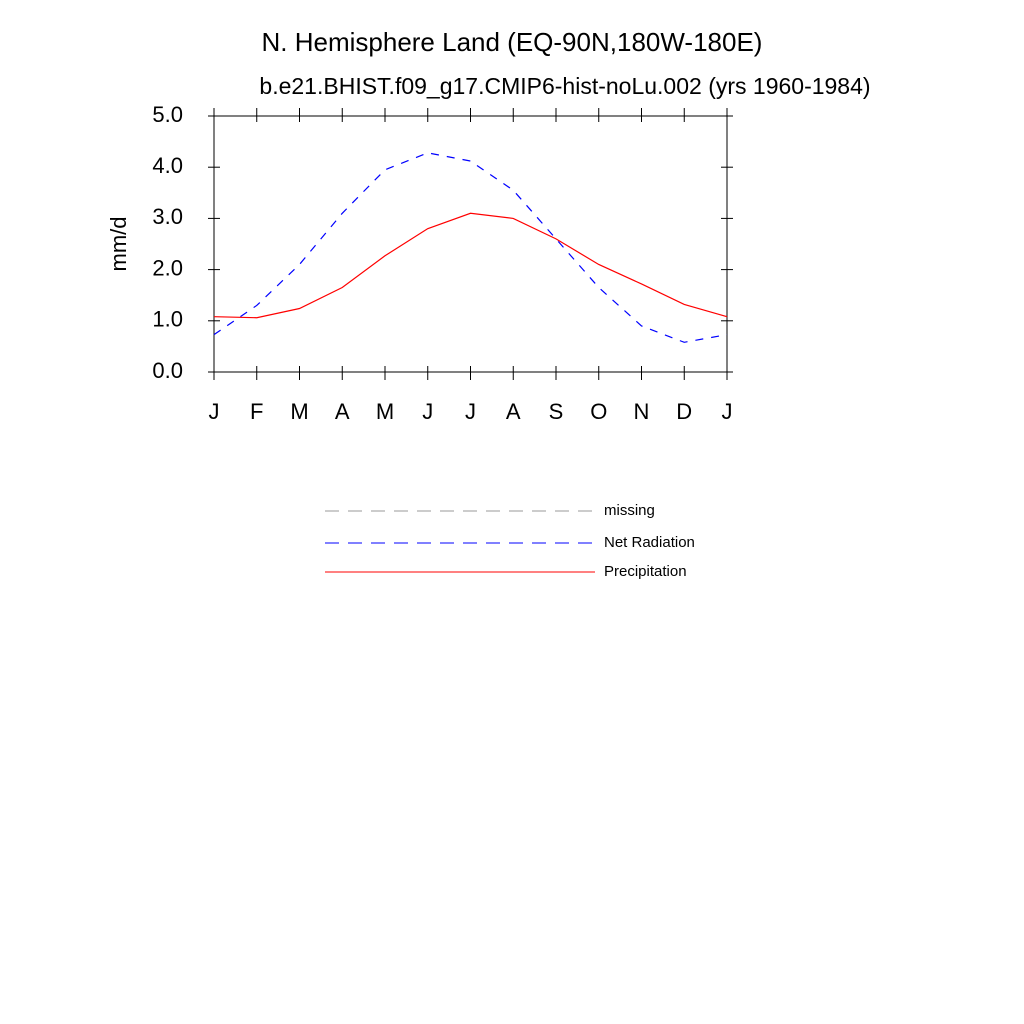  What do you see at coordinates (167, 114) in the screenshot?
I see `y-tick-label: 5.0` at bounding box center [167, 114].